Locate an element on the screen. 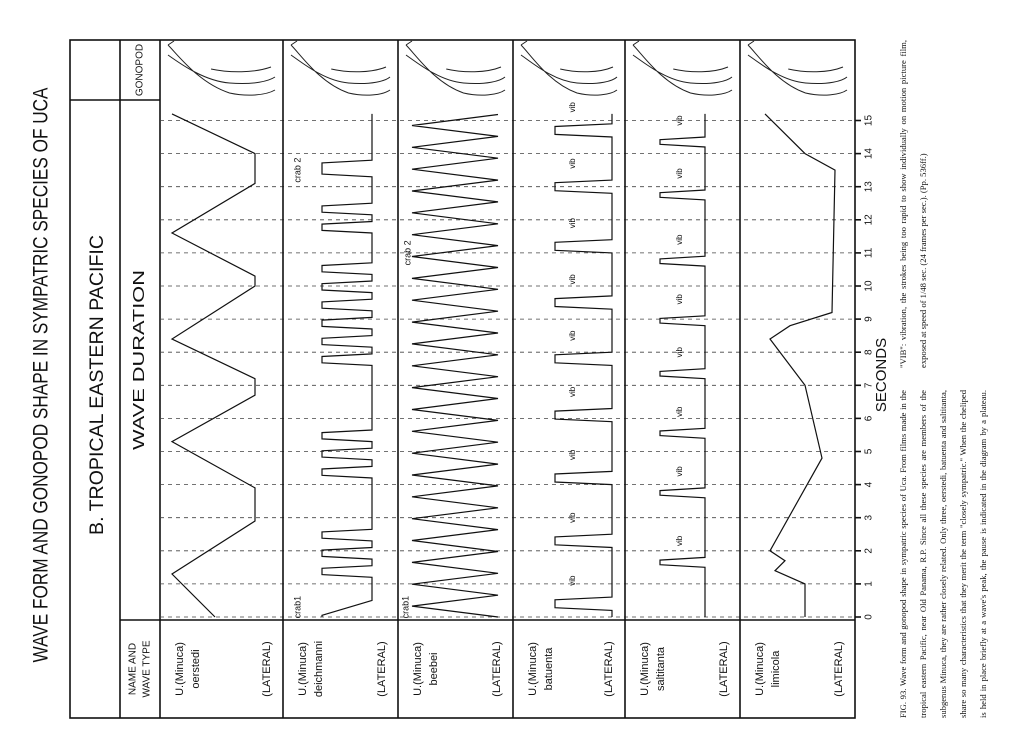 The height and width of the screenshot is (745, 1020). name-header: NAME AND is located at coordinates (133, 669).